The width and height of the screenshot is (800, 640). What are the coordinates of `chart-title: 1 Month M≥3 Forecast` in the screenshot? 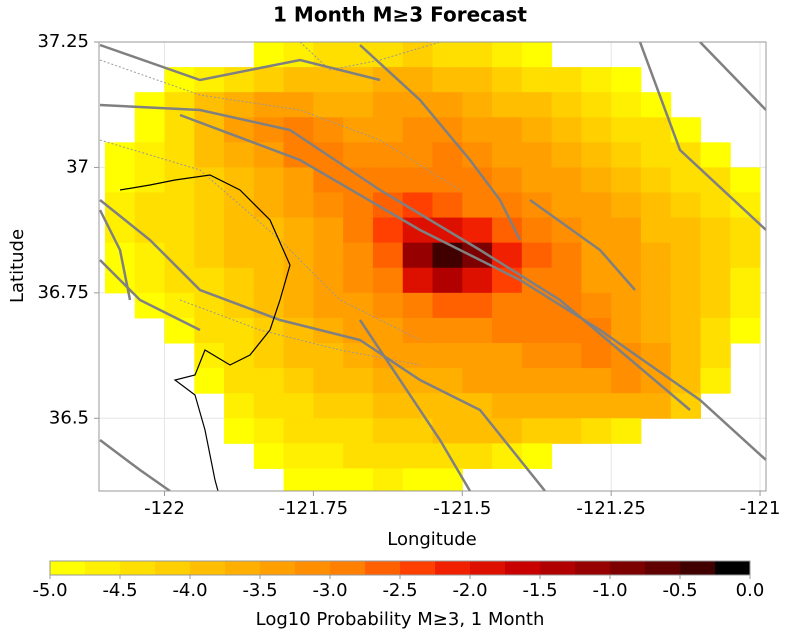 It's located at (400, 15).